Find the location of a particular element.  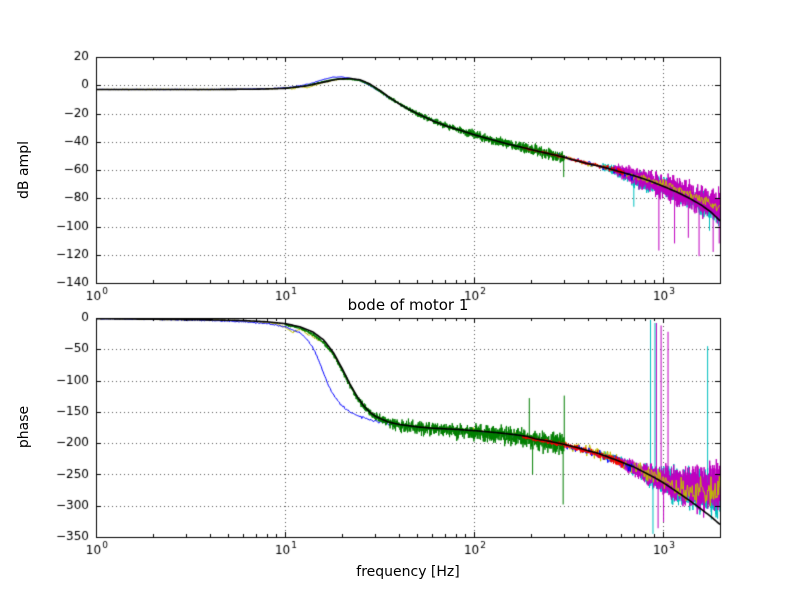

plot-title: bode of motor 1 is located at coordinates (408, 305).